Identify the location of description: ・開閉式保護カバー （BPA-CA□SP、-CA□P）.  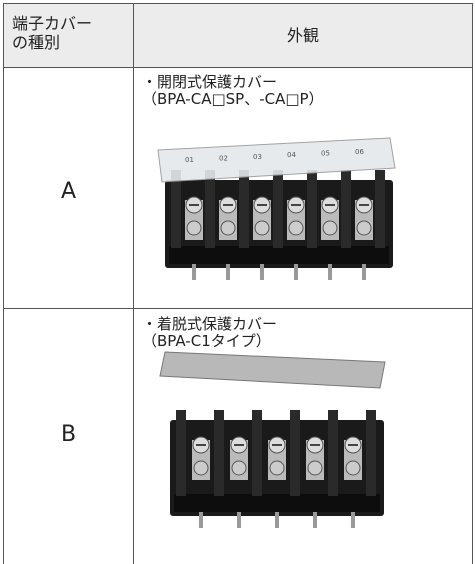
(233, 91).